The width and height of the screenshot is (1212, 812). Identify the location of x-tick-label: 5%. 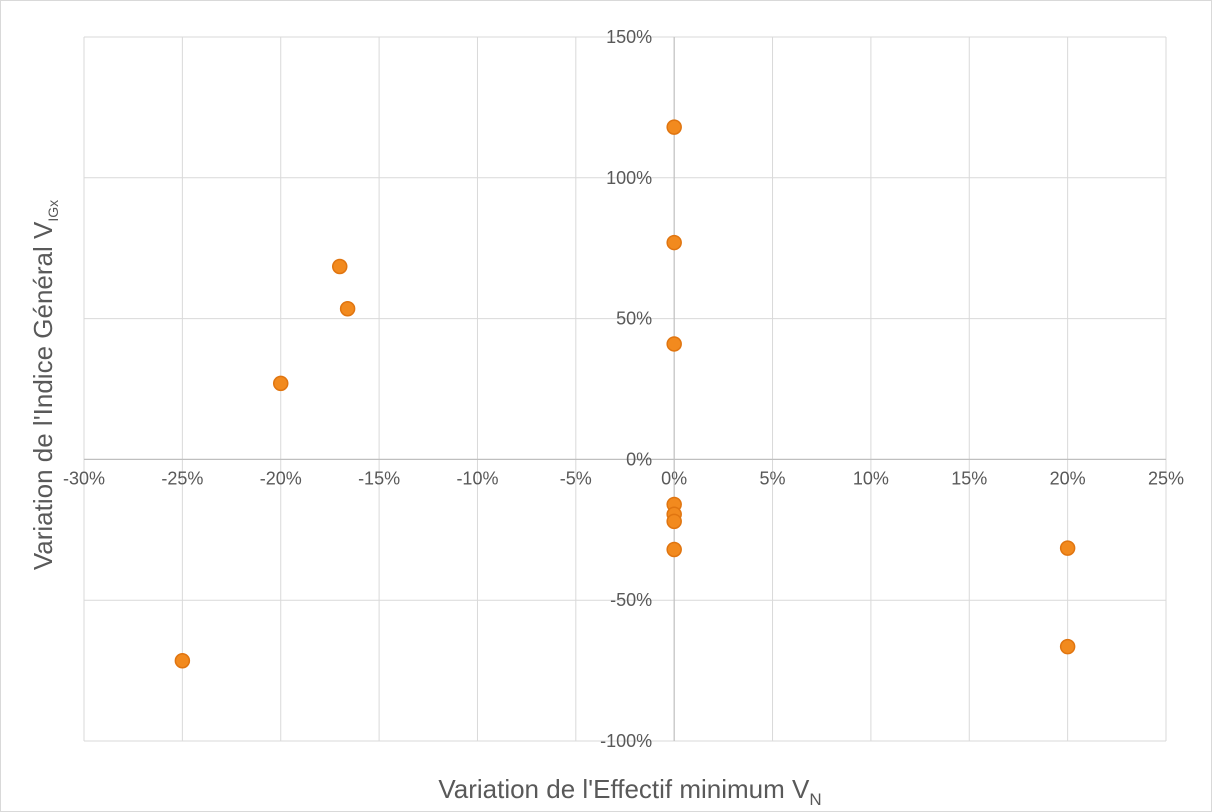
(773, 478).